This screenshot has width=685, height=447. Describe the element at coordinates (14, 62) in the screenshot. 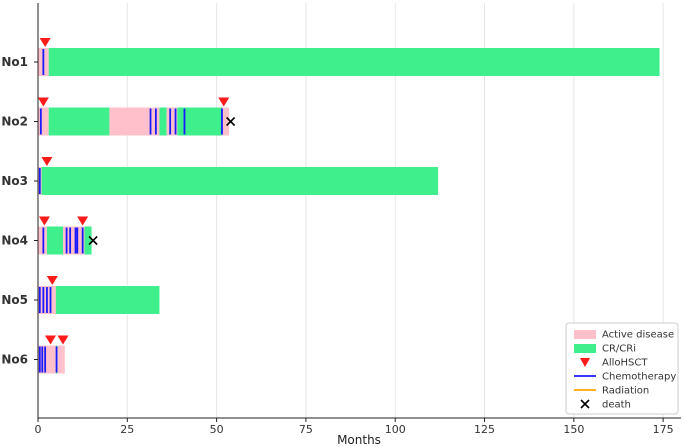

I see `row-label: No1` at that location.